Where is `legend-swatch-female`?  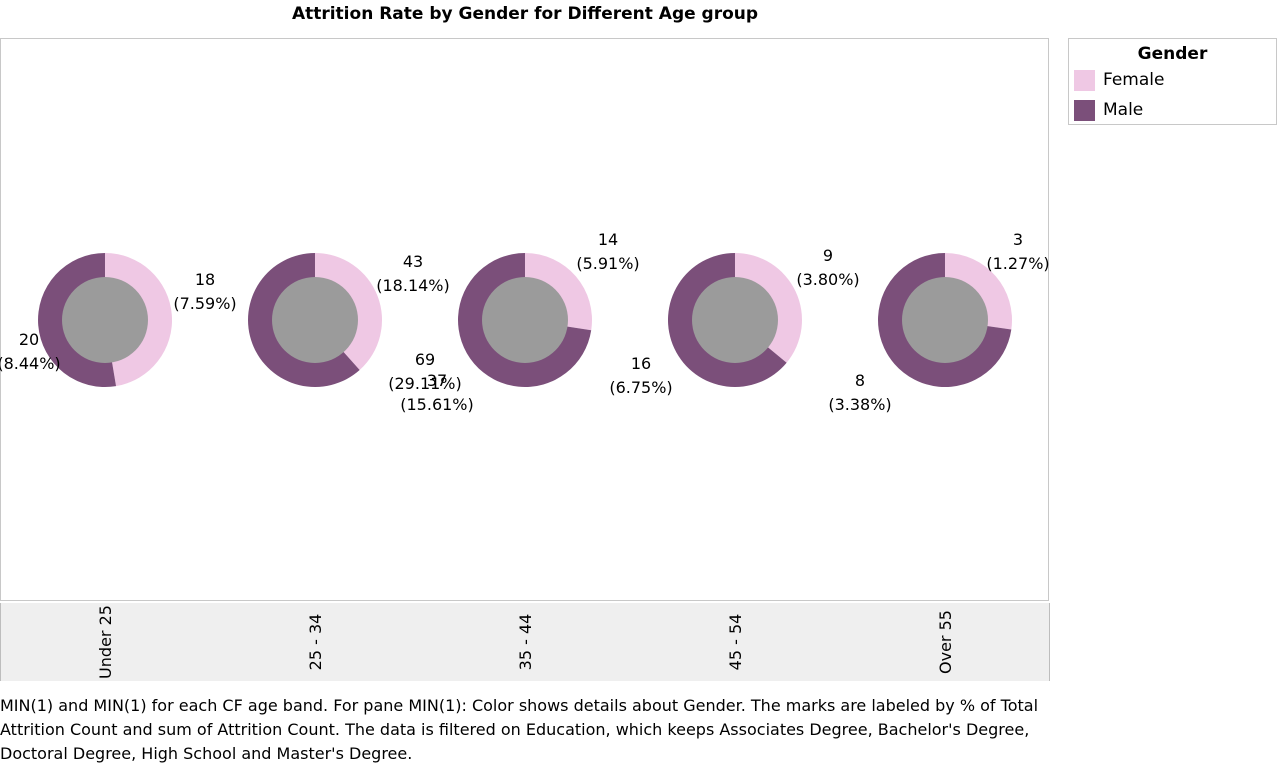 legend-swatch-female is located at coordinates (1084, 80).